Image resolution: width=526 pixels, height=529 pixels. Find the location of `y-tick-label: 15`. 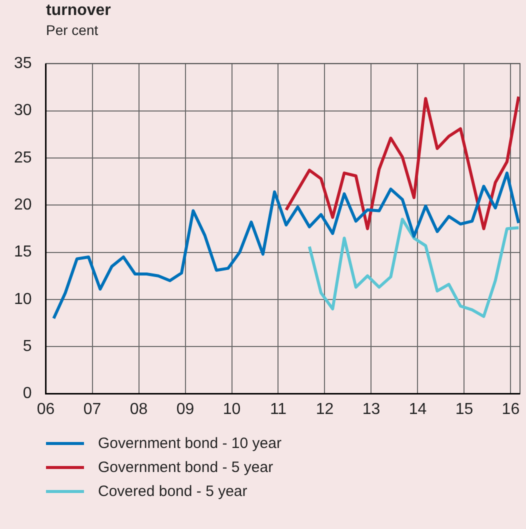

y-tick-label: 15 is located at coordinates (23, 252).